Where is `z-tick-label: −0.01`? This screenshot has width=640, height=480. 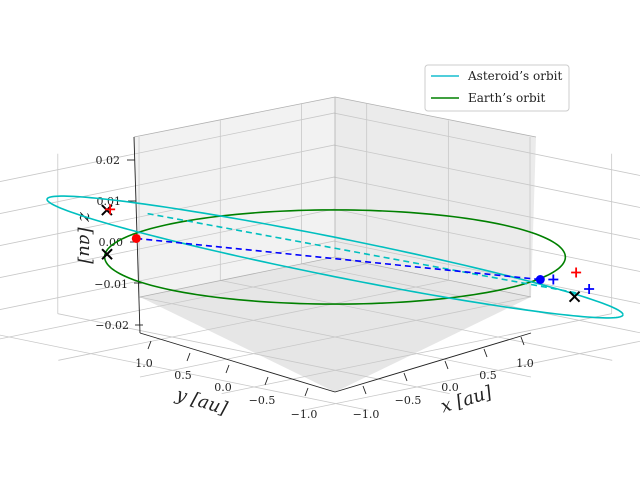 z-tick-label: −0.01 is located at coordinates (111, 284).